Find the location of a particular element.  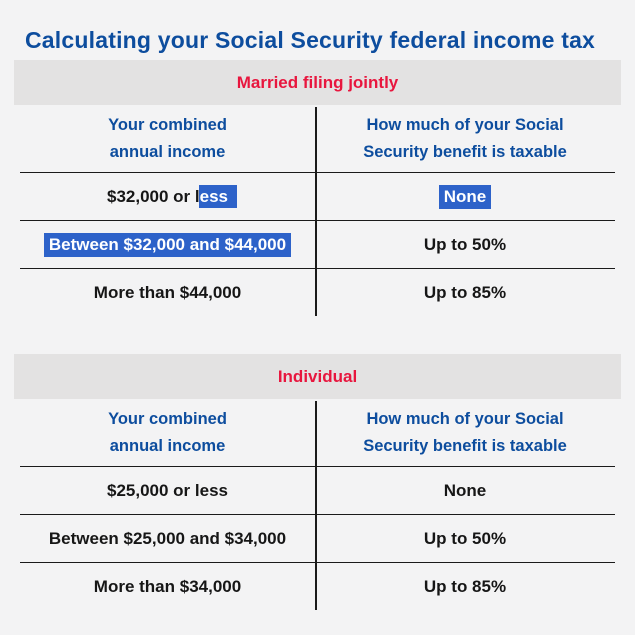

income-cell: Between $32,000 and $44,000 is located at coordinates (167, 244).